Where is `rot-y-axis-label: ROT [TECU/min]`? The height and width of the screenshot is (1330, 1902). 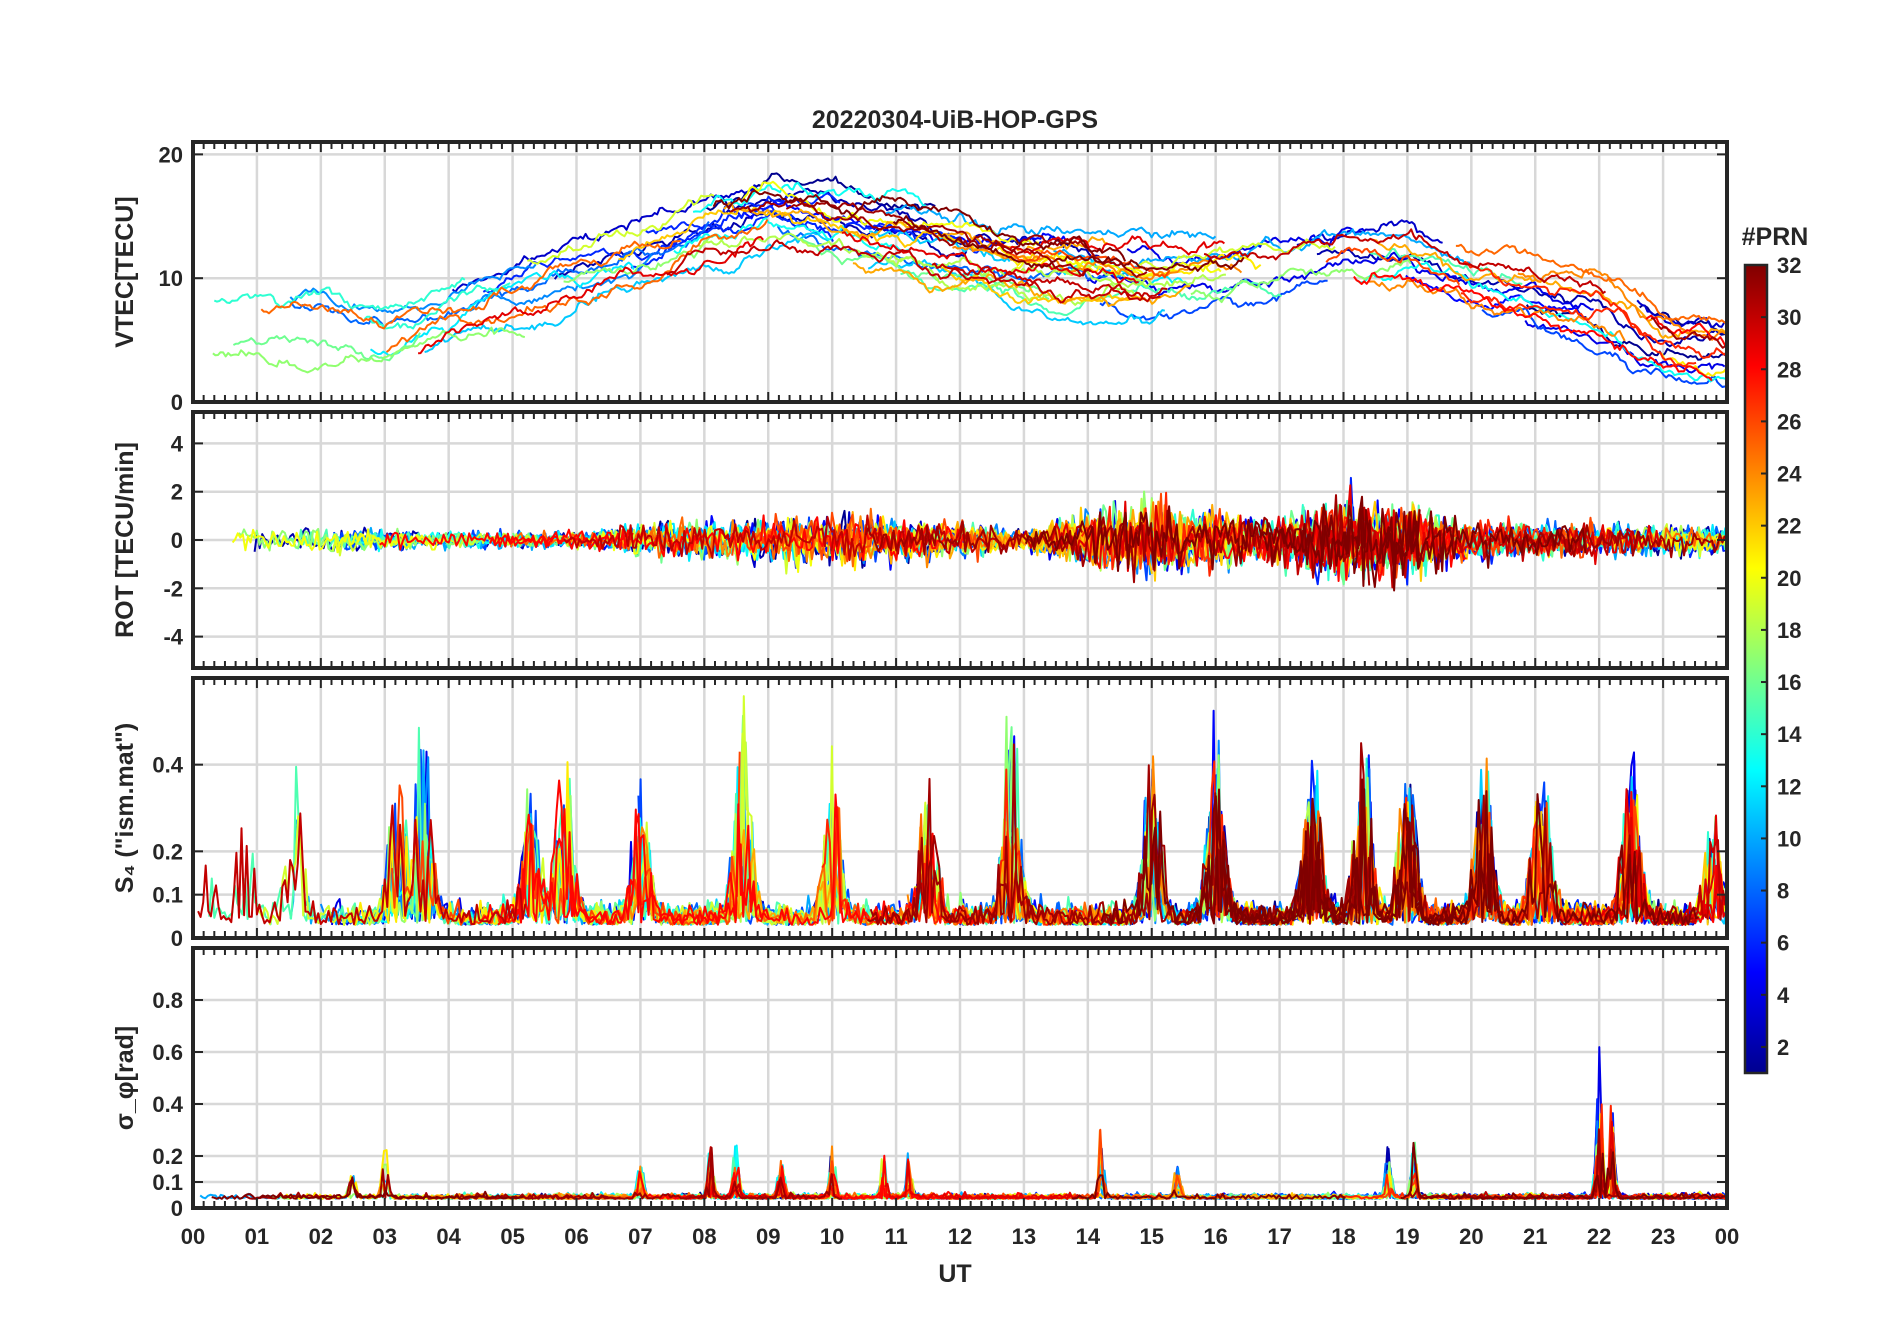
rot-y-axis-label: ROT [TECU/min] is located at coordinates (125, 540).